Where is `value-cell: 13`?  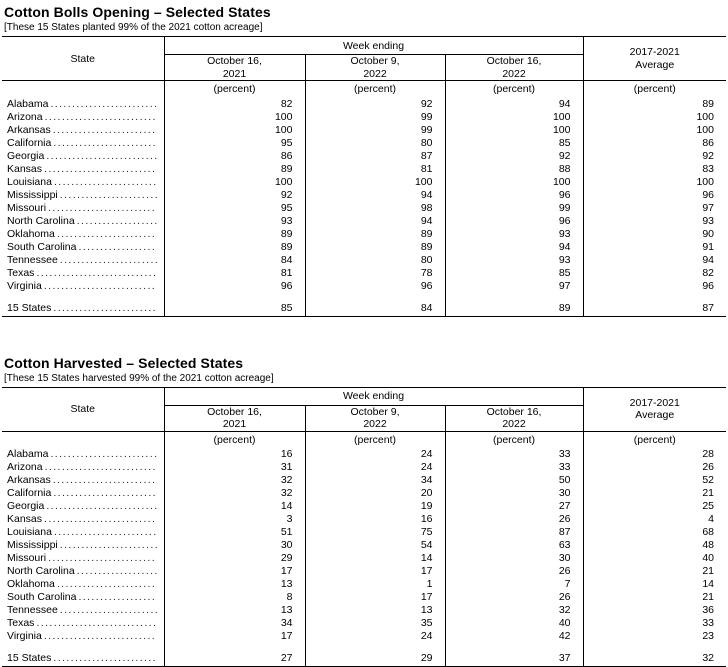 value-cell: 13 is located at coordinates (375, 610).